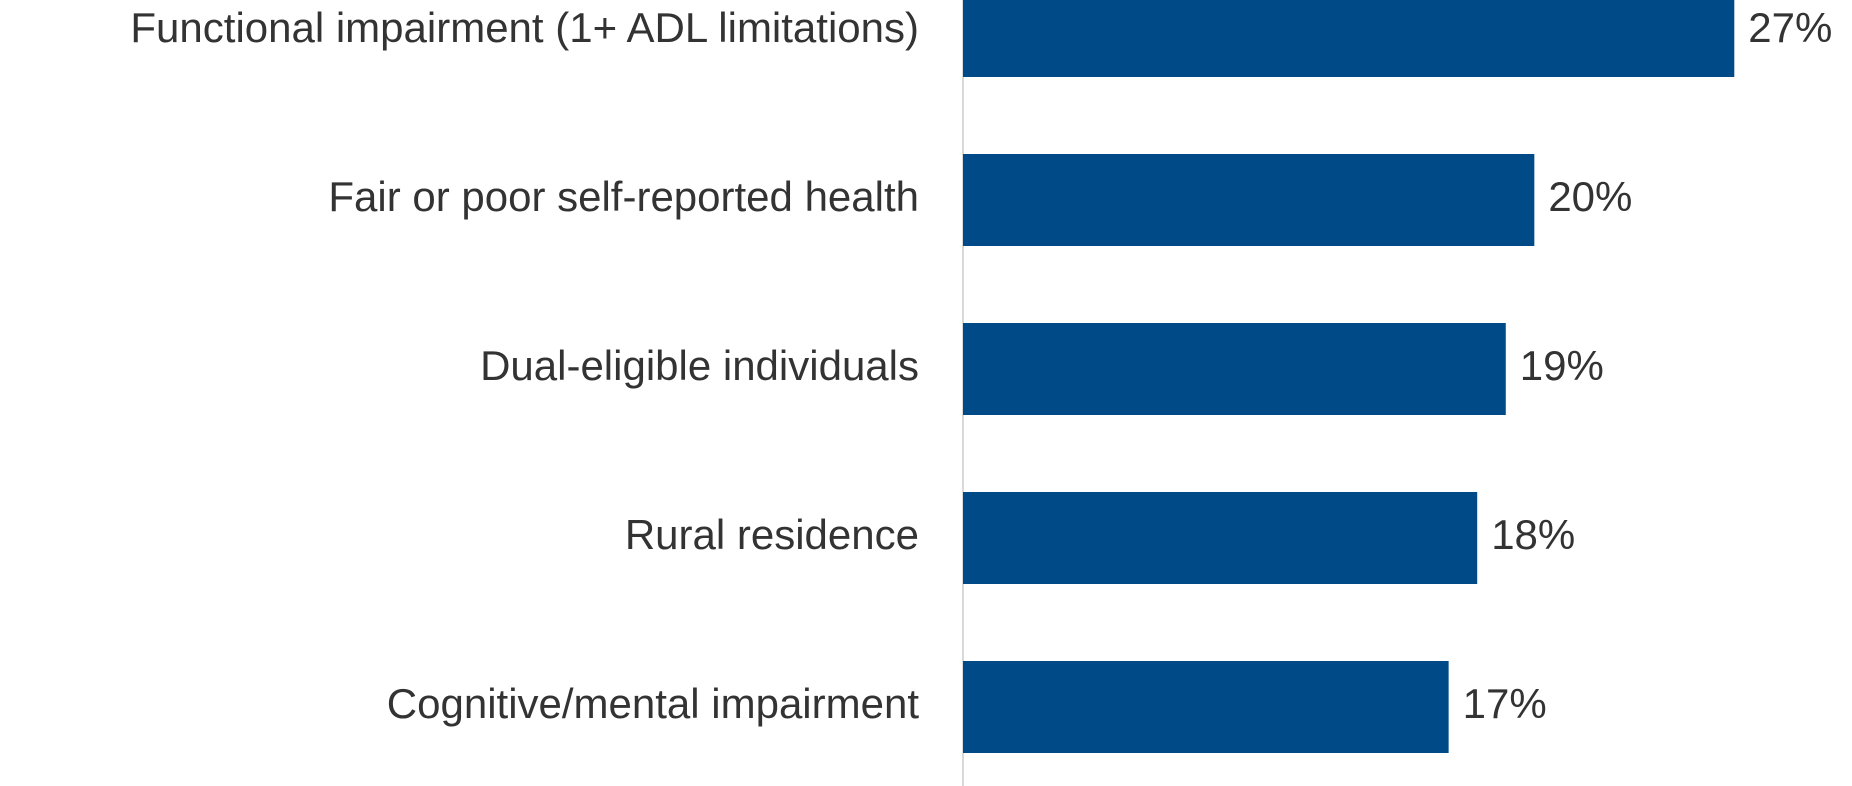  Describe the element at coordinates (1562, 365) in the screenshot. I see `value-label: 19%` at that location.